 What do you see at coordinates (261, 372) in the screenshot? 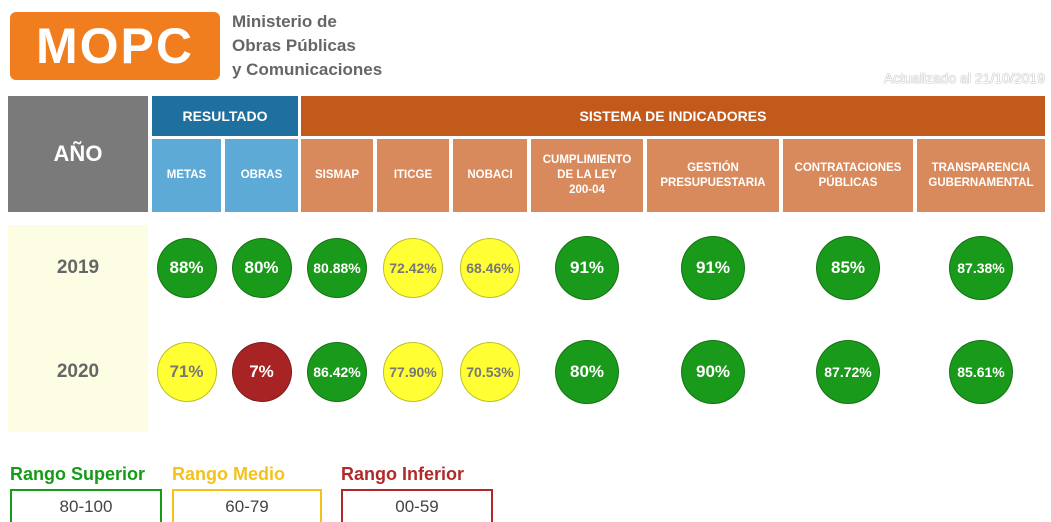
I see `score-circle: 7%` at bounding box center [261, 372].